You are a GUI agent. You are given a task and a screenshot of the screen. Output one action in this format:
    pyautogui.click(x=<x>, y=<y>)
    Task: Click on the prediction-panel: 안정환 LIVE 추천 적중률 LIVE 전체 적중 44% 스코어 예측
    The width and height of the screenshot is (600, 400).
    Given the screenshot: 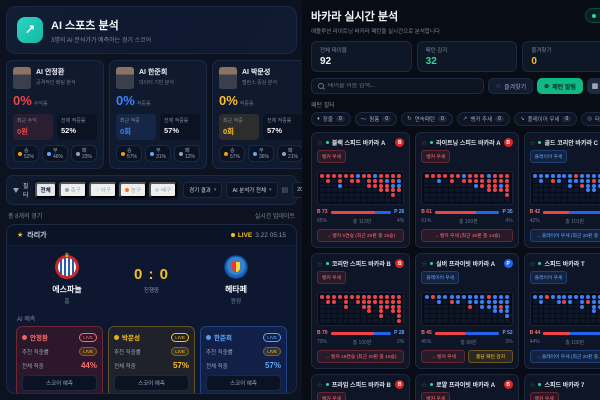 What is the action you would take?
    pyautogui.click(x=59, y=359)
    